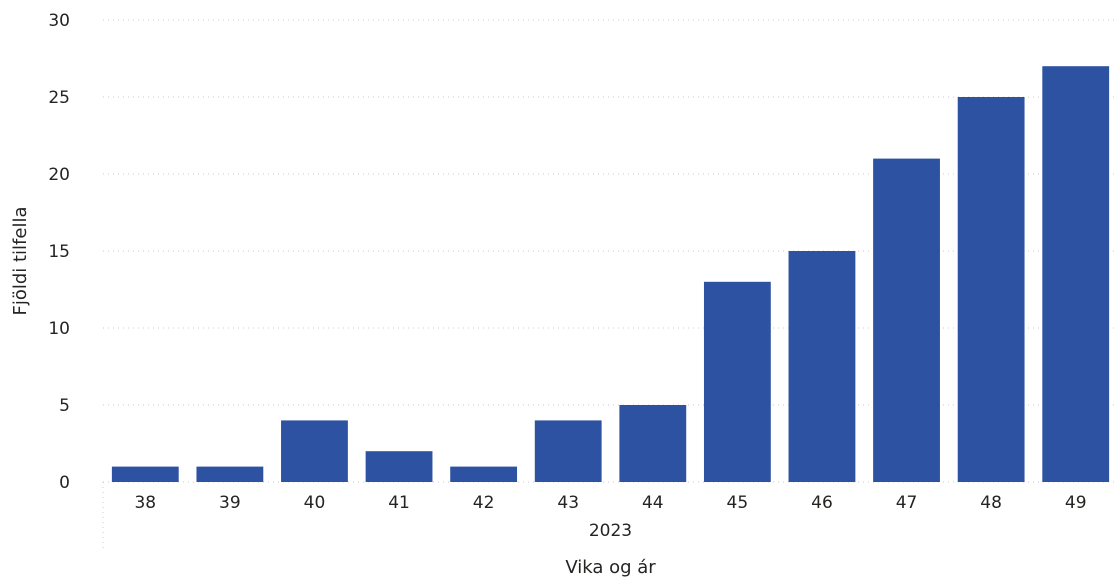  I want to click on x-tick-label-45: 45, so click(738, 503).